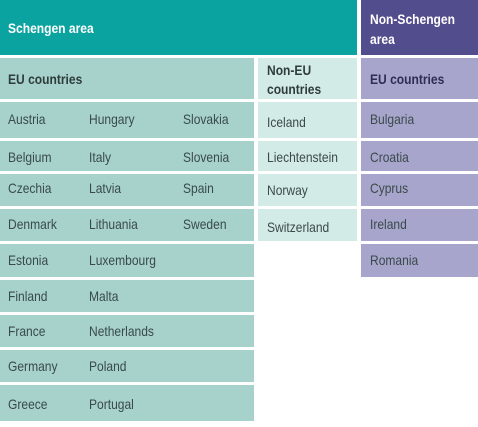 The image size is (478, 427). What do you see at coordinates (294, 89) in the screenshot?
I see `non-eu-label-line2: countries` at bounding box center [294, 89].